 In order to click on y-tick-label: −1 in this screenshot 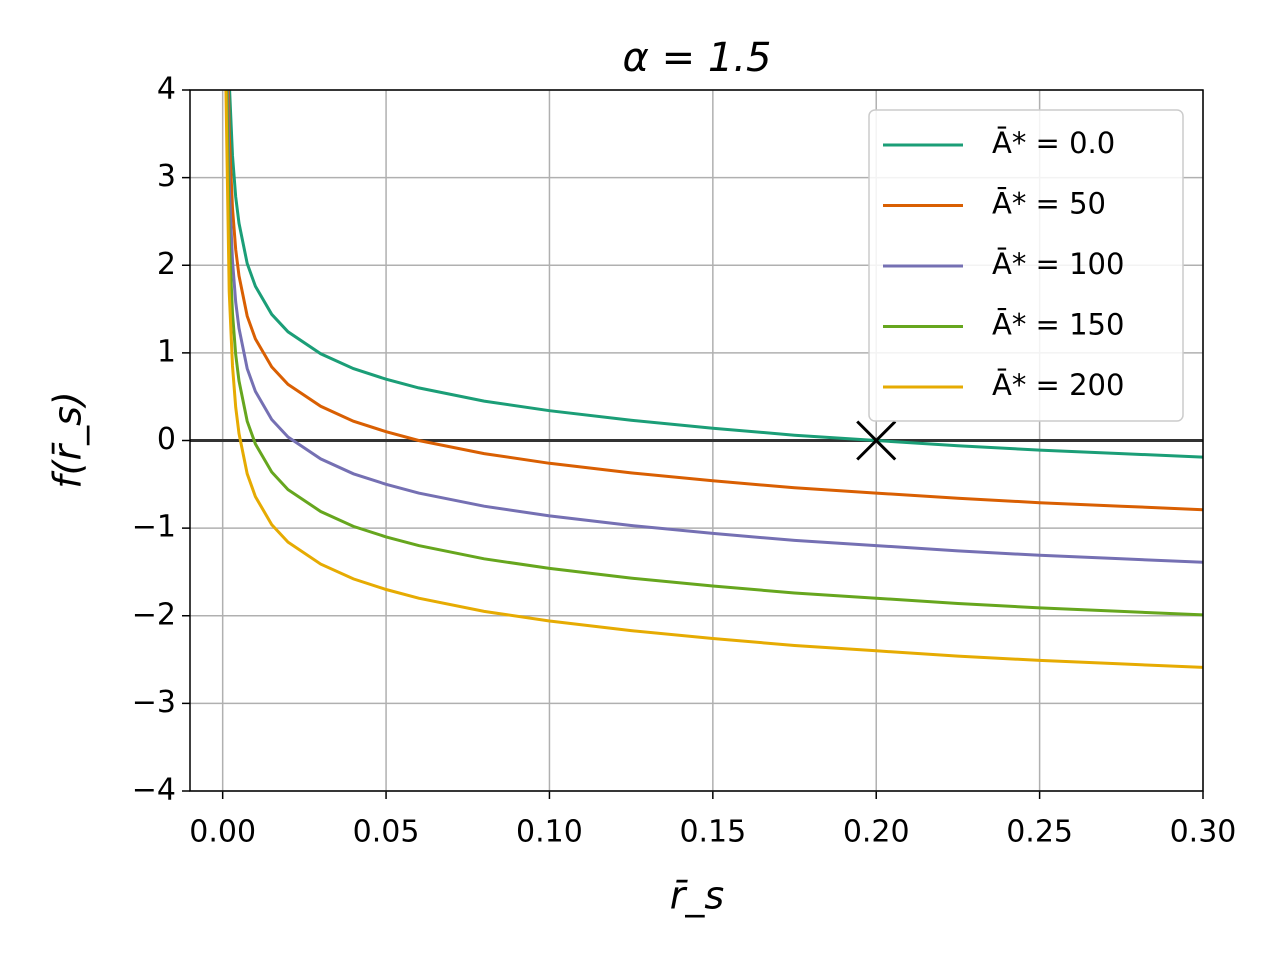, I will do `click(154, 527)`.